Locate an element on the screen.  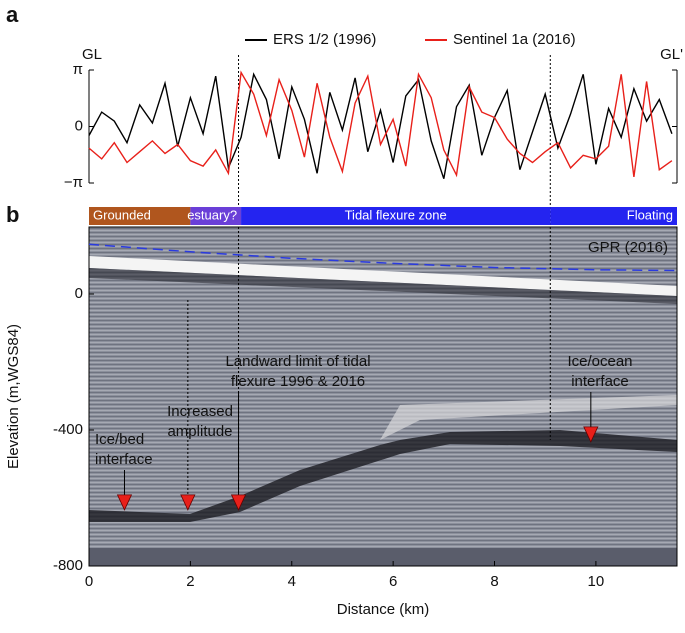
legend-label: GPR (2016) is located at coordinates (628, 247).